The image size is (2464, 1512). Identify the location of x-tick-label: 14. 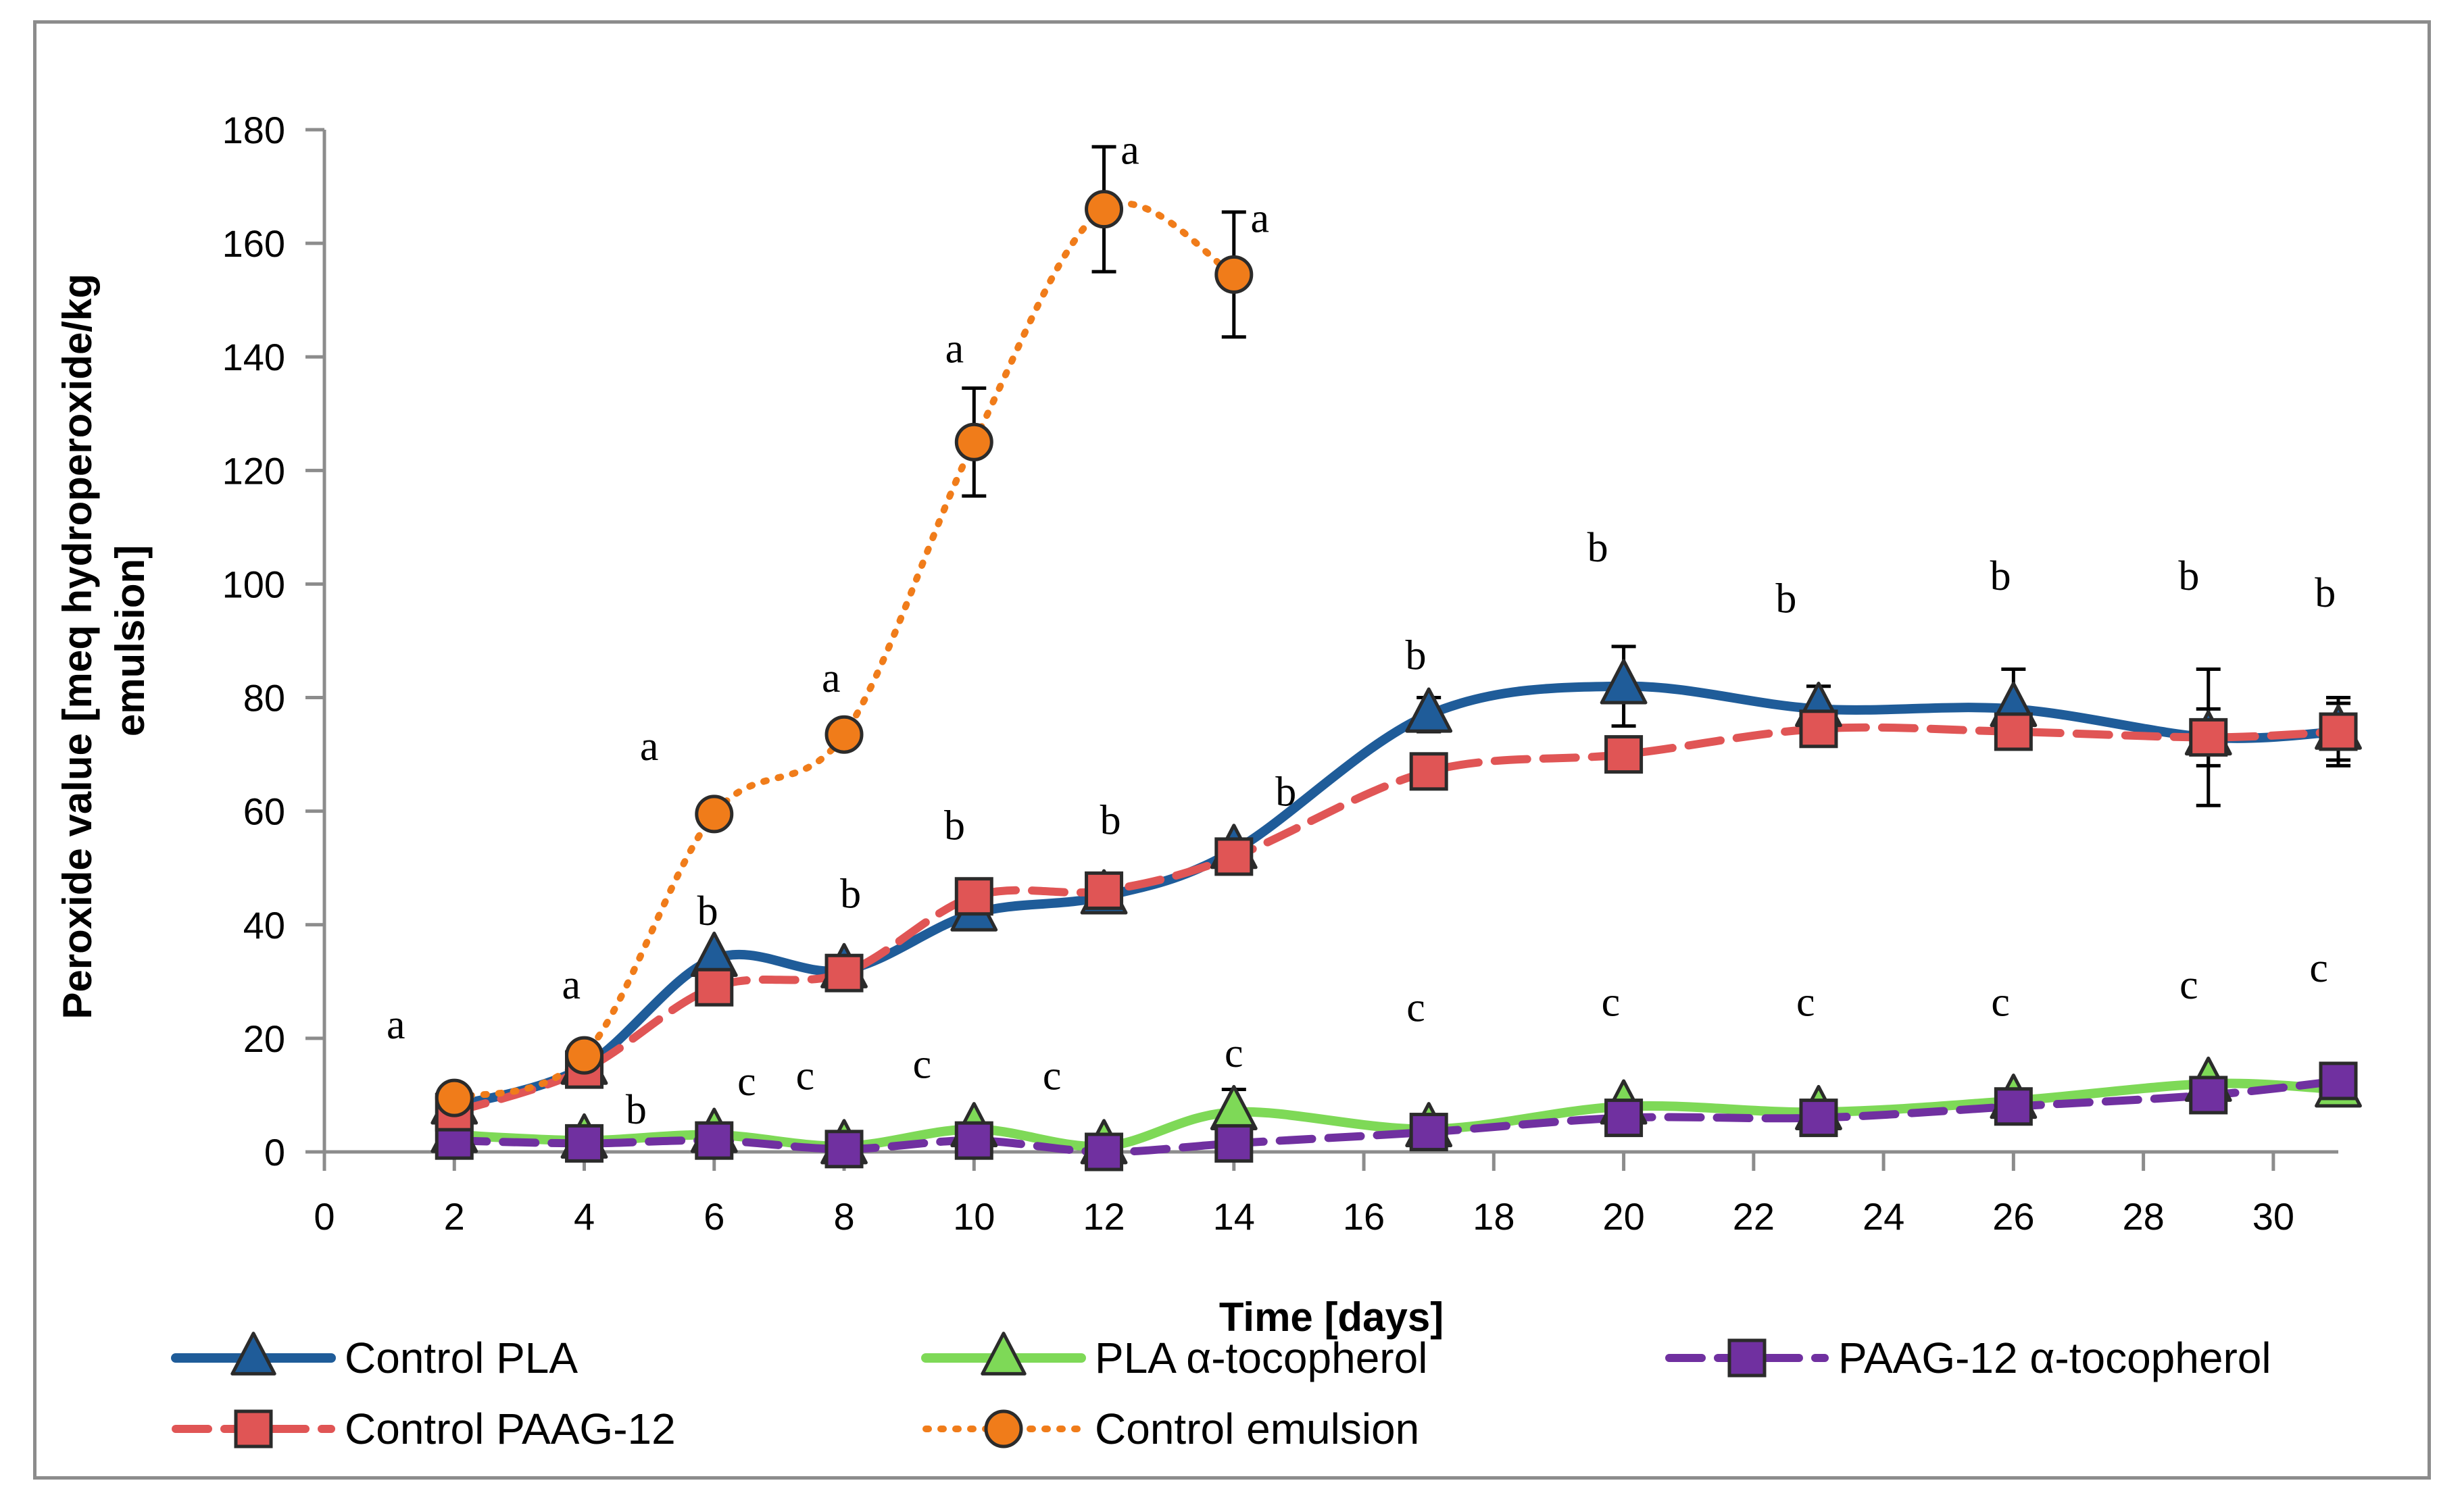
(1234, 1217).